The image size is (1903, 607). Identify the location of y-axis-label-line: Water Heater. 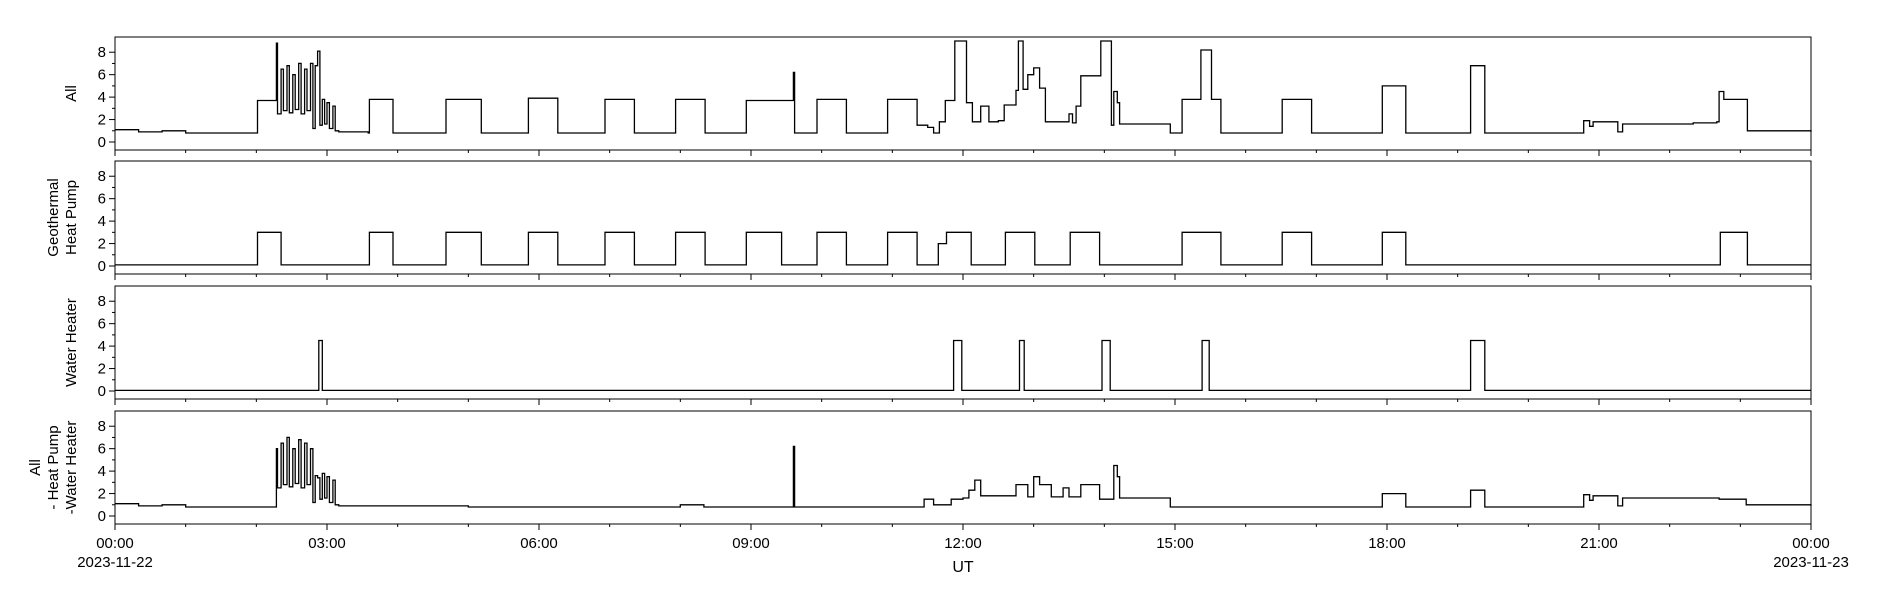
(71, 342).